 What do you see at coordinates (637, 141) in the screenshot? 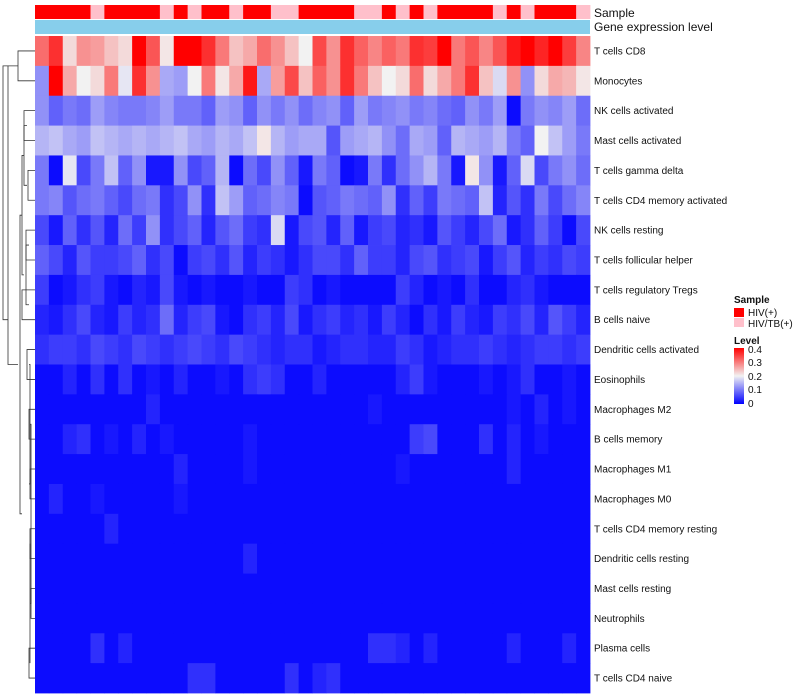
I see `row-label: Mast cells activated` at bounding box center [637, 141].